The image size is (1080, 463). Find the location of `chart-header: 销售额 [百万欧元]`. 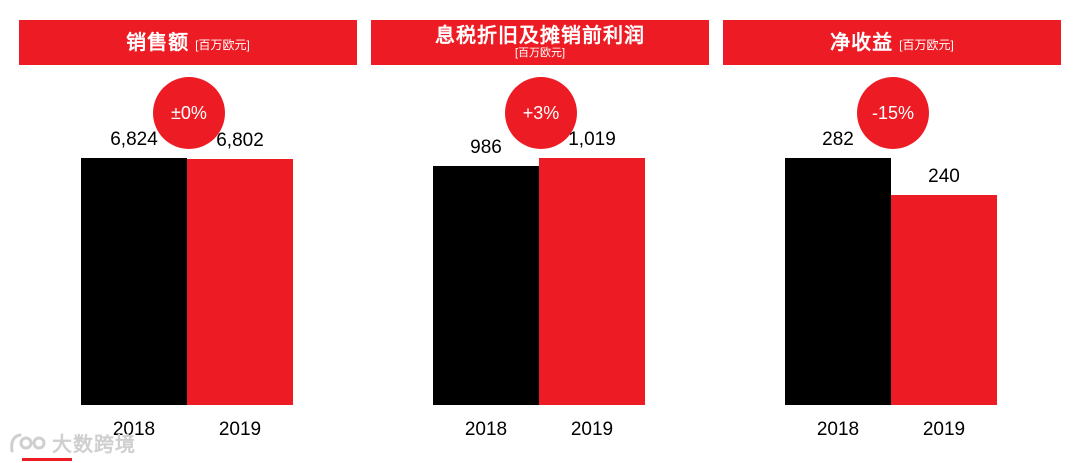

chart-header: 销售额 [百万欧元] is located at coordinates (188, 42).